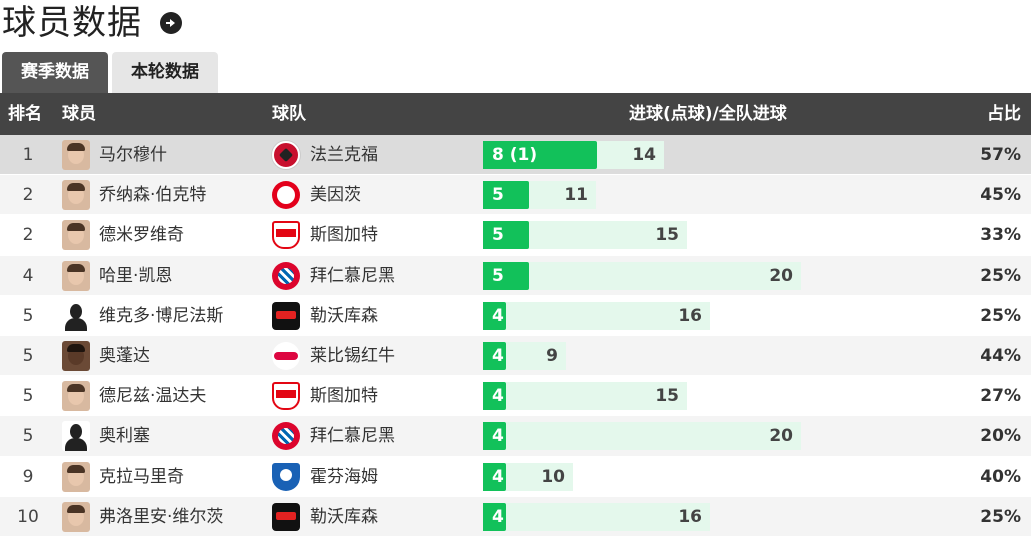 The width and height of the screenshot is (1031, 538). What do you see at coordinates (79, 114) in the screenshot?
I see `header-player: 球员` at bounding box center [79, 114].